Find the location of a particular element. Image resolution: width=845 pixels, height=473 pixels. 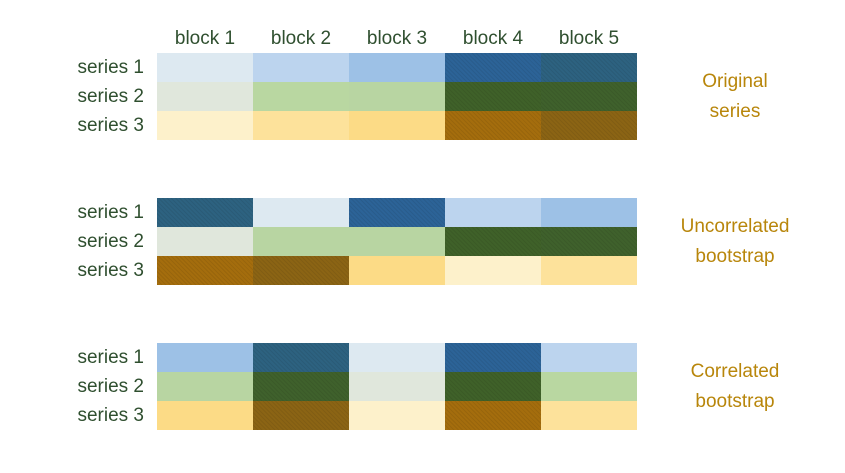

caption-original: Original series is located at coordinates (735, 97).